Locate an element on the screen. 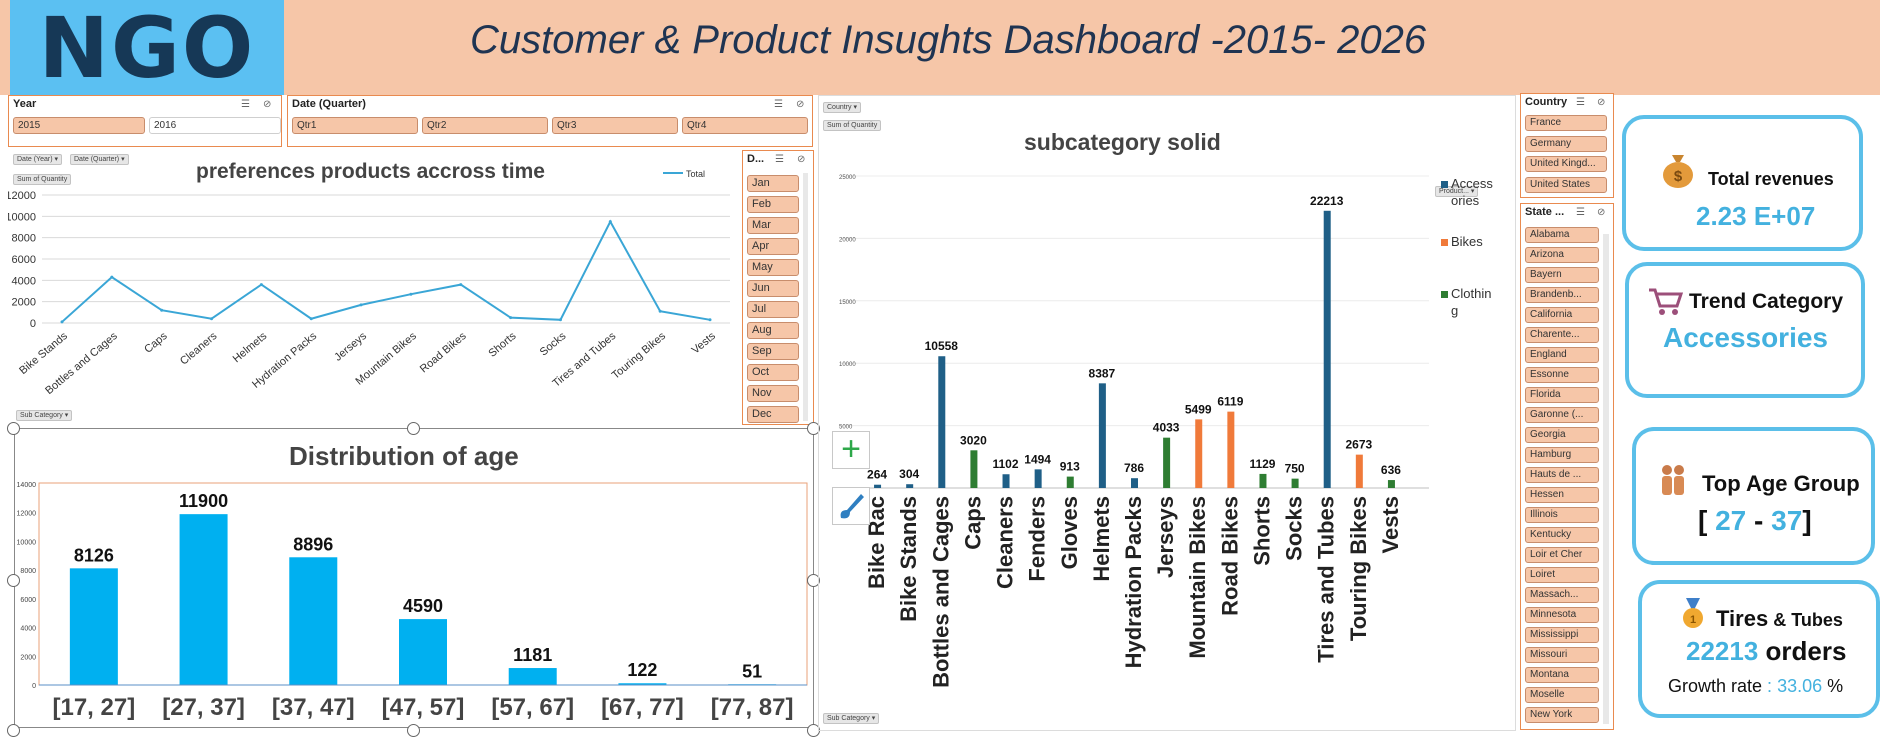 The width and height of the screenshot is (1880, 742). state-chip: Loiret is located at coordinates (1562, 575).